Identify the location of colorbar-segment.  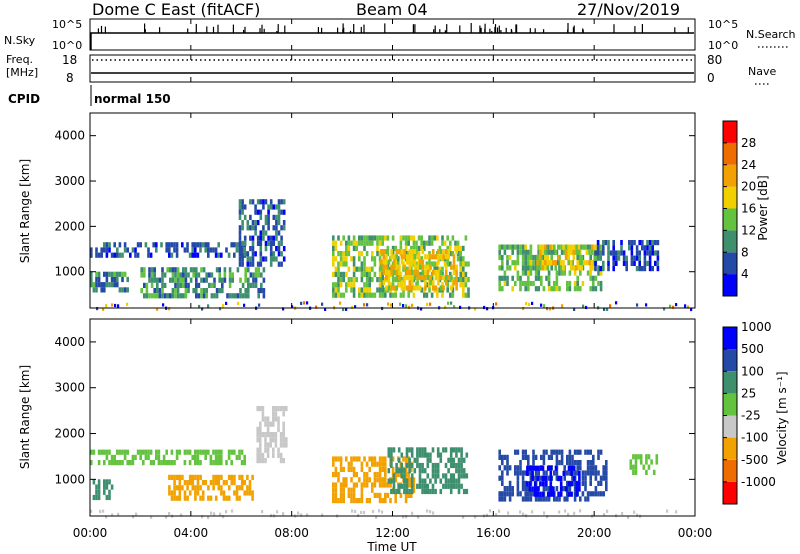
(730, 448).